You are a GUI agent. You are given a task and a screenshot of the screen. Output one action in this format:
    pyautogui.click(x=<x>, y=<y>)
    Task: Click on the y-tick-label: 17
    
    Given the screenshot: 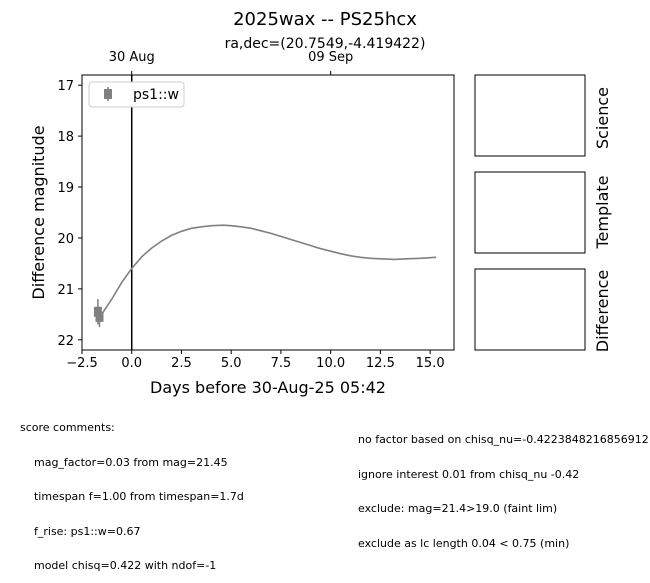 What is the action you would take?
    pyautogui.click(x=65, y=86)
    